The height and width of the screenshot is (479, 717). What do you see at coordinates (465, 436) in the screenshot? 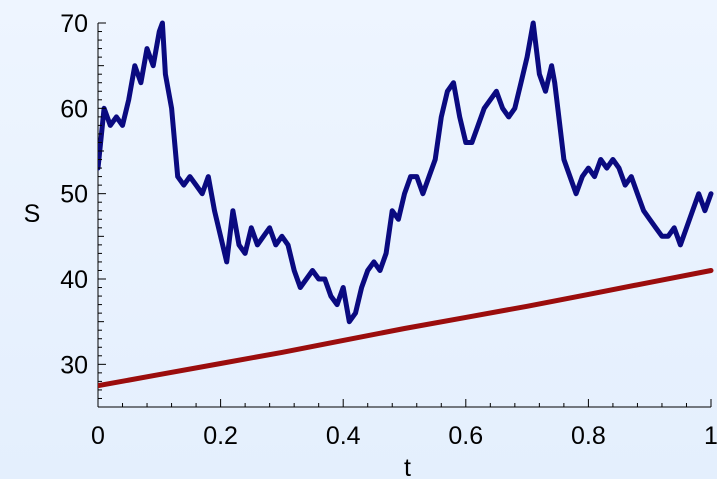
I see `x-tick-label: 0.6` at bounding box center [465, 436].